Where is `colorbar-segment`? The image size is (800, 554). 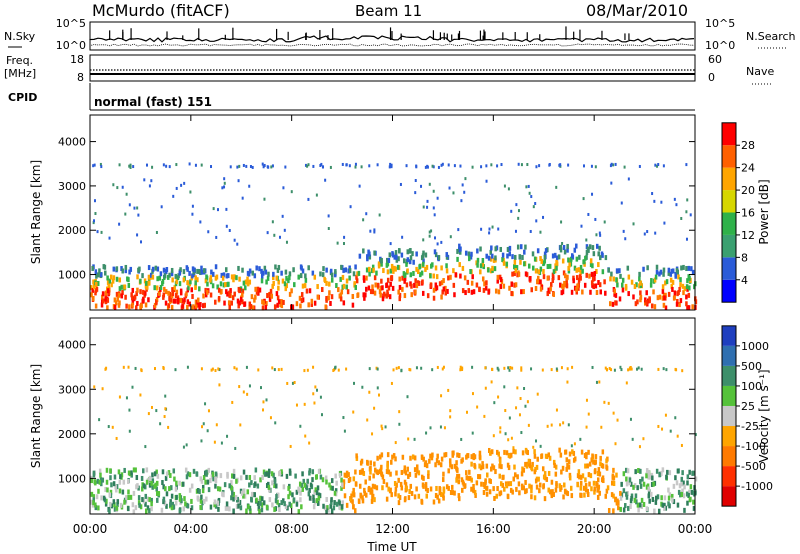 colorbar-segment is located at coordinates (729, 335).